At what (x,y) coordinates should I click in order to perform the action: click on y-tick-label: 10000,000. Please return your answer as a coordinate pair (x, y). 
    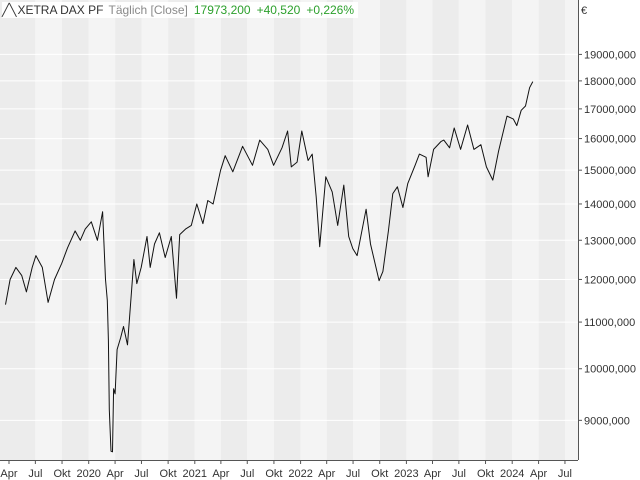
    Looking at the image, I should click on (610, 370).